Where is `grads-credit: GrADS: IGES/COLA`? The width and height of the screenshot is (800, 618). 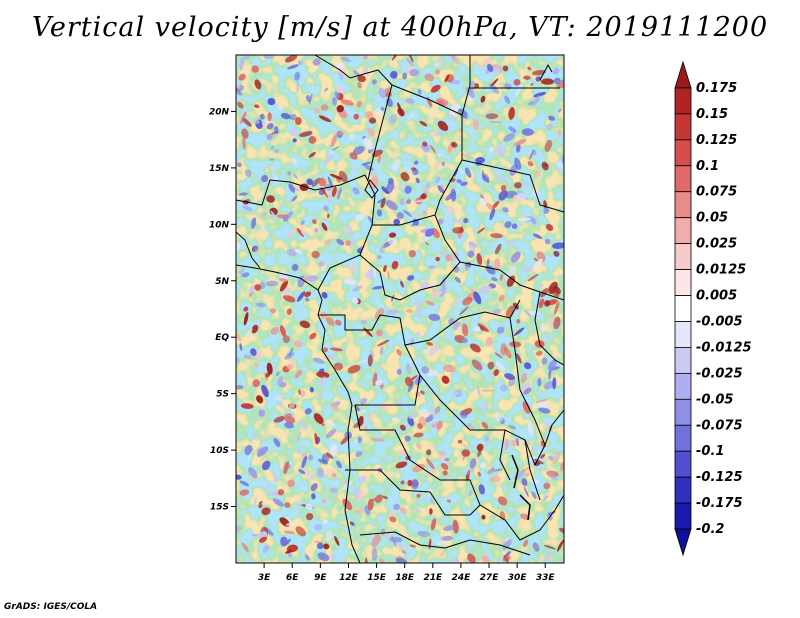 grads-credit: GrADS: IGES/COLA is located at coordinates (51, 607).